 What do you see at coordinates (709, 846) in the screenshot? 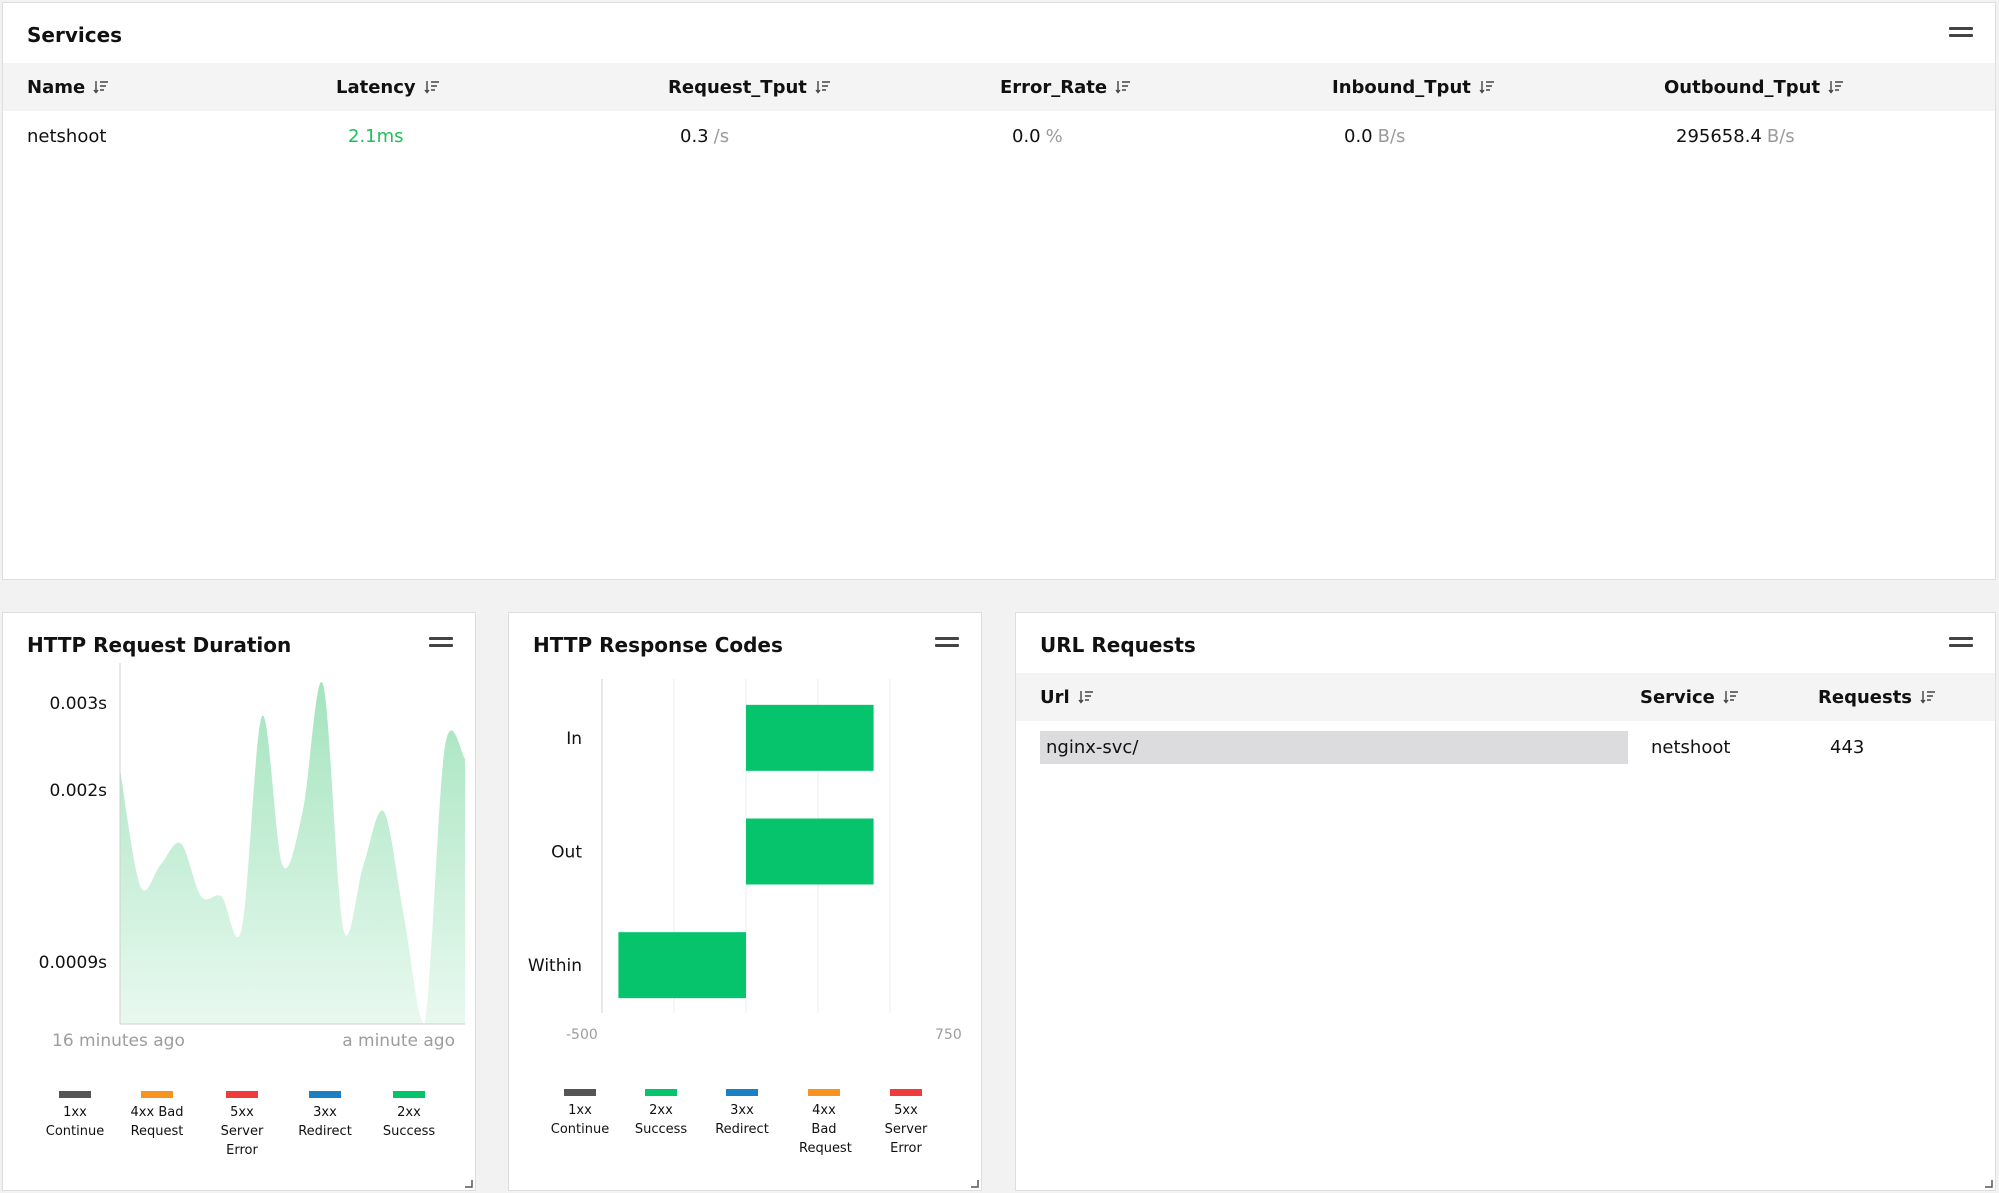
I see `response-codes-chart: In Out Within` at bounding box center [709, 846].